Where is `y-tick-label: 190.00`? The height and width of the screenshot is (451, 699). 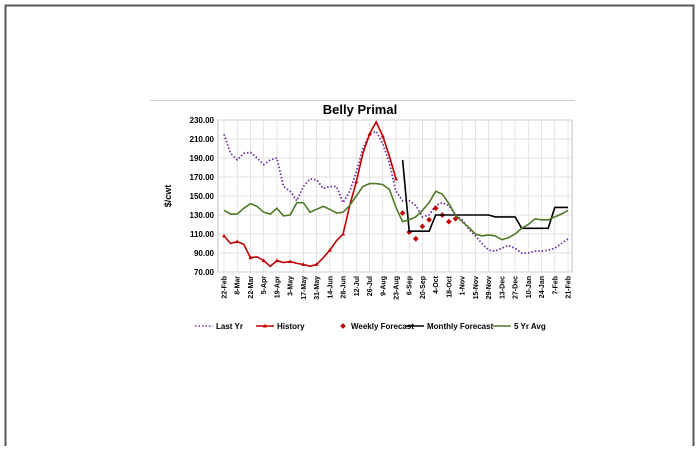
y-tick-label: 190.00 is located at coordinates (202, 158).